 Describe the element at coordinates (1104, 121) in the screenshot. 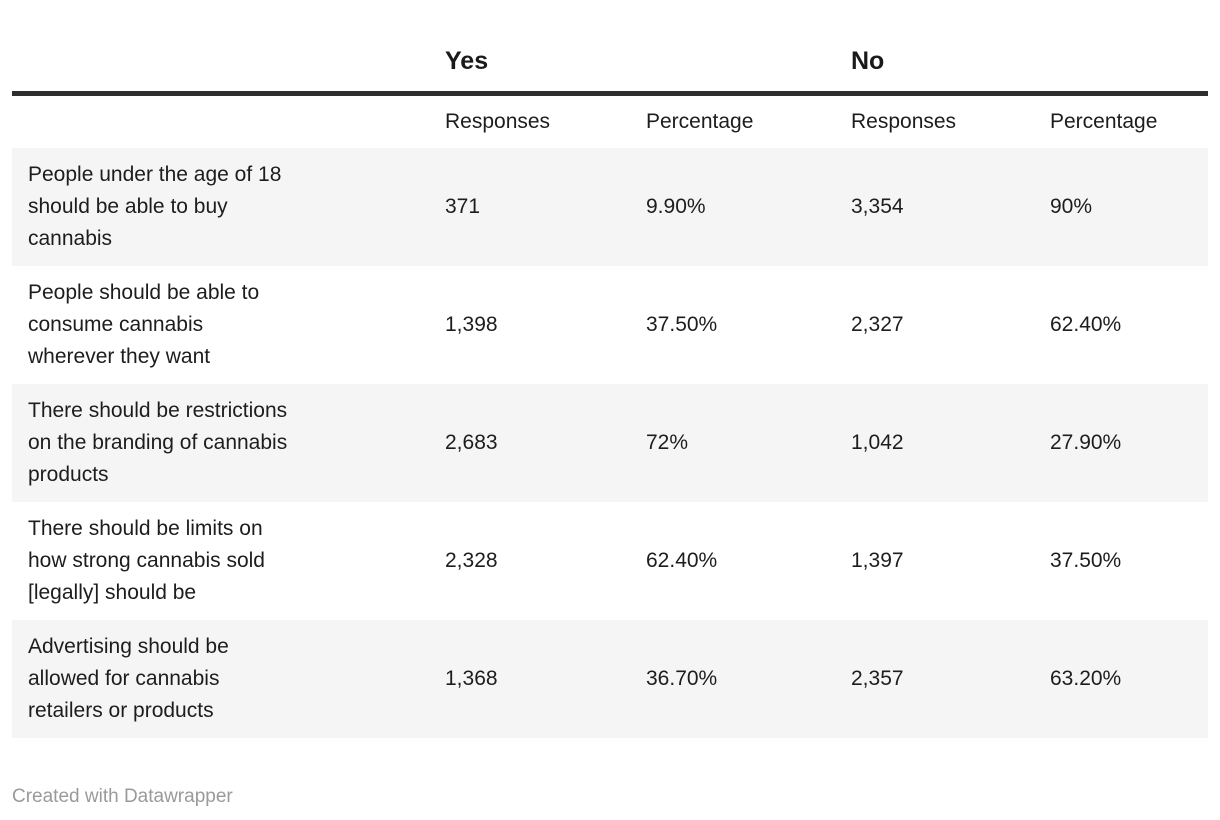

I see `no-percentage-header: Percentage` at that location.